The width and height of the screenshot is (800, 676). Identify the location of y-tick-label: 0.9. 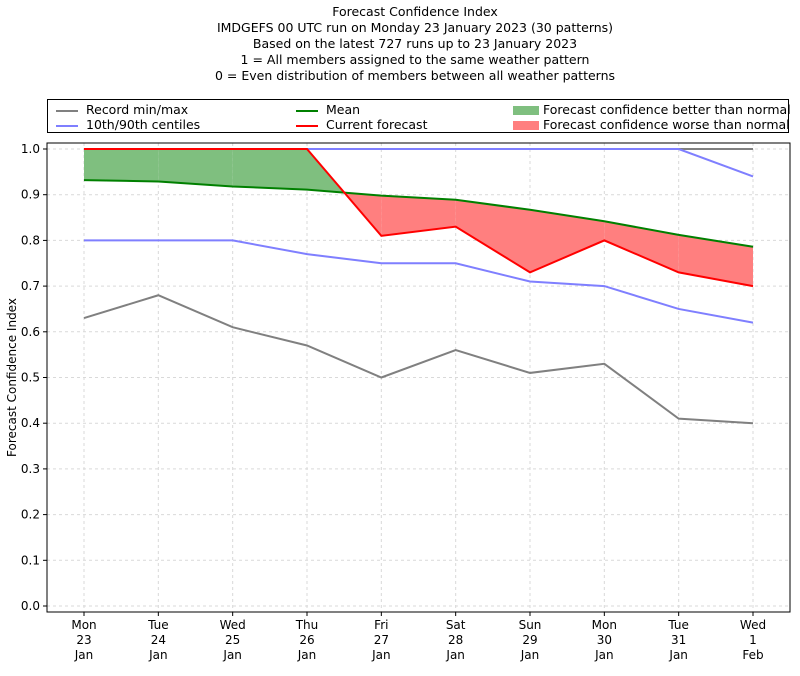
(30, 195).